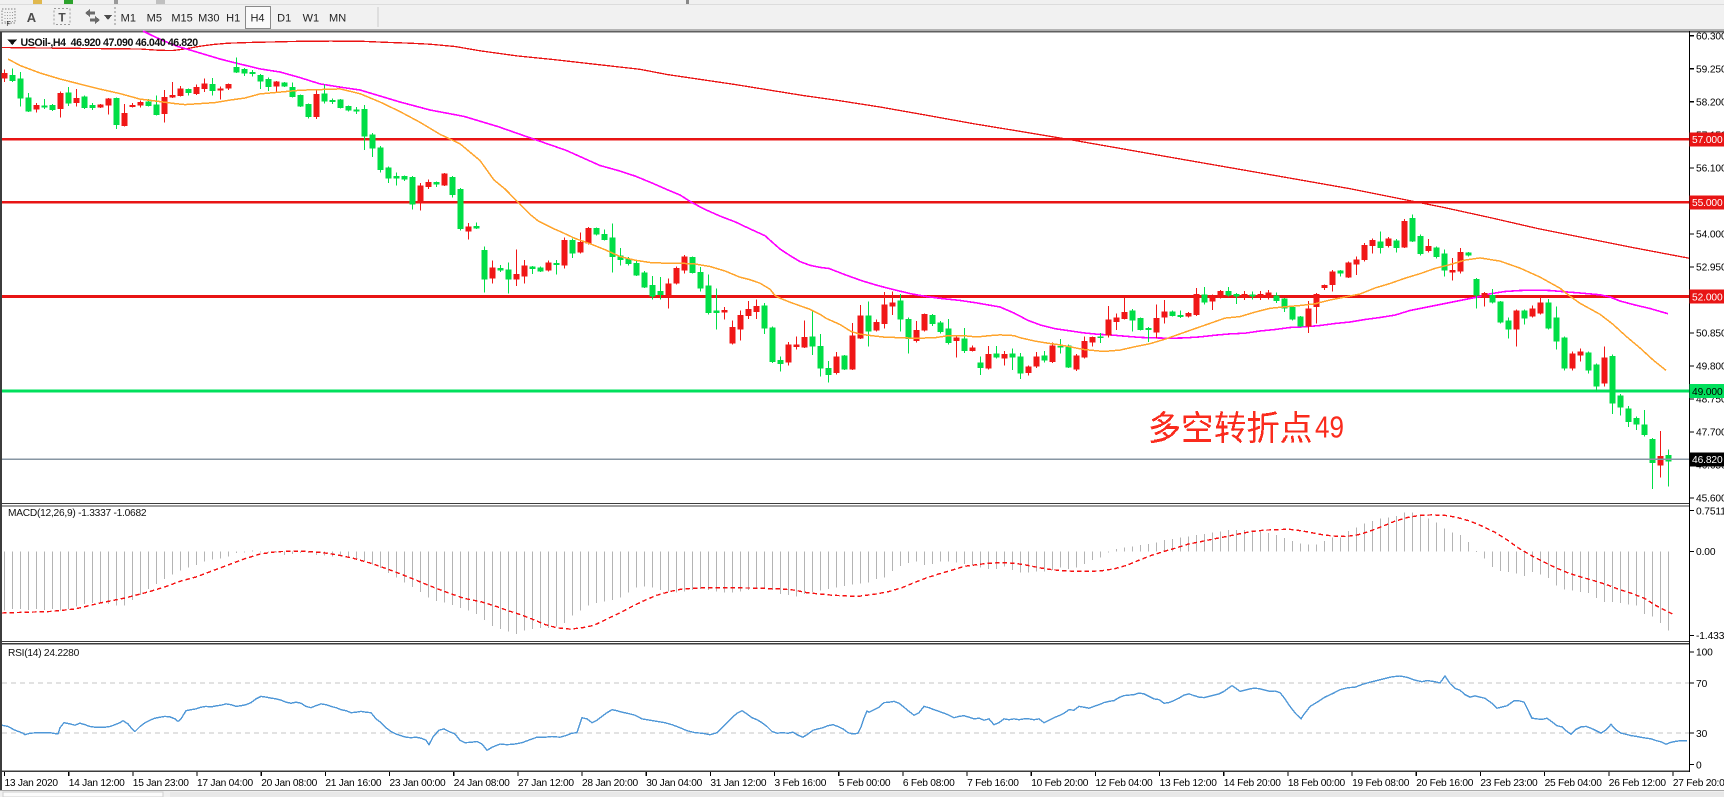 This screenshot has height=797, width=1724. I want to click on svg-text: 13 Feb 12:00, so click(1189, 783).